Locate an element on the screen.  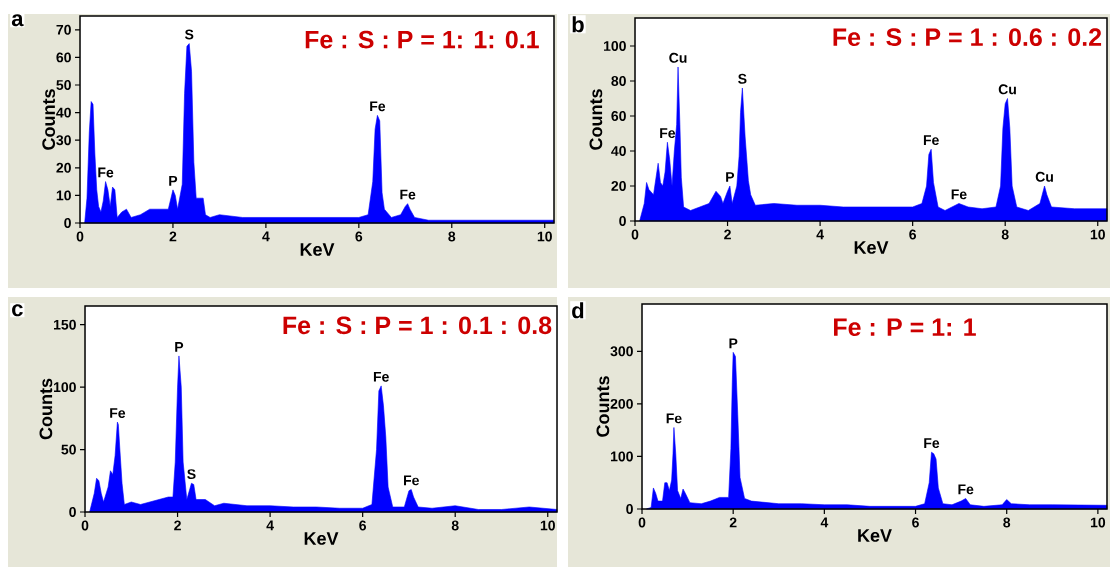
y-tick-label: 300 is located at coordinates (621, 351).